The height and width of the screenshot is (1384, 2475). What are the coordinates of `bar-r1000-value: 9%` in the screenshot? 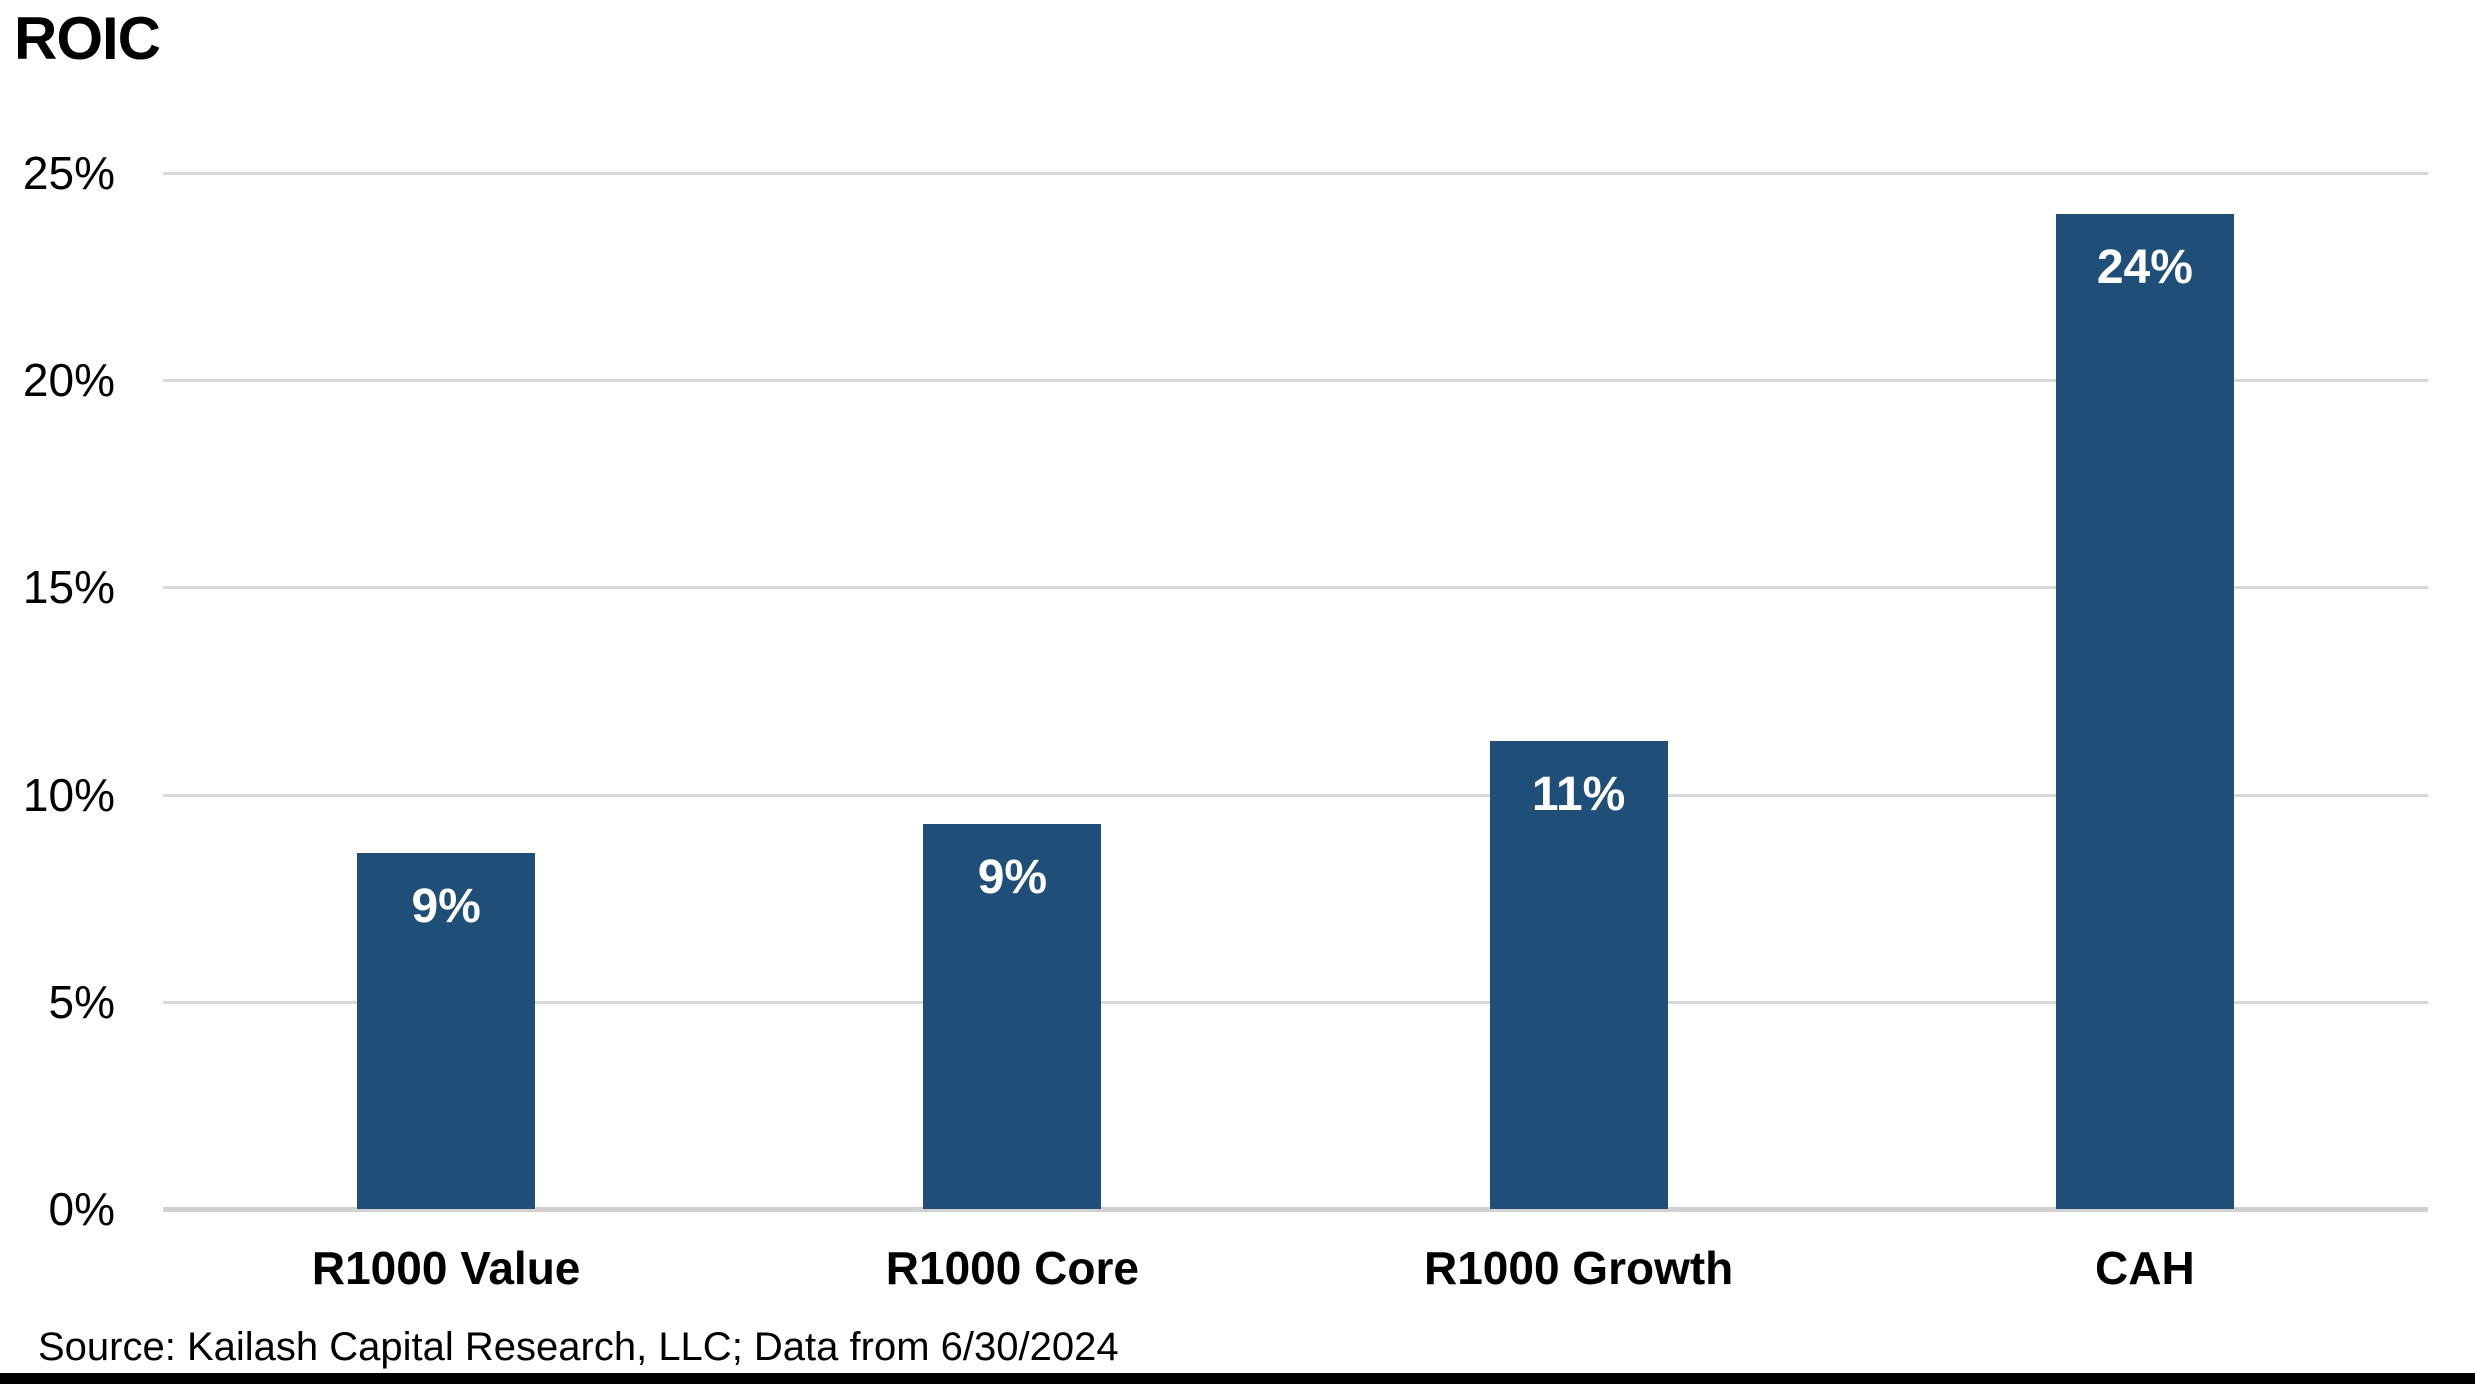 It's located at (446, 1030).